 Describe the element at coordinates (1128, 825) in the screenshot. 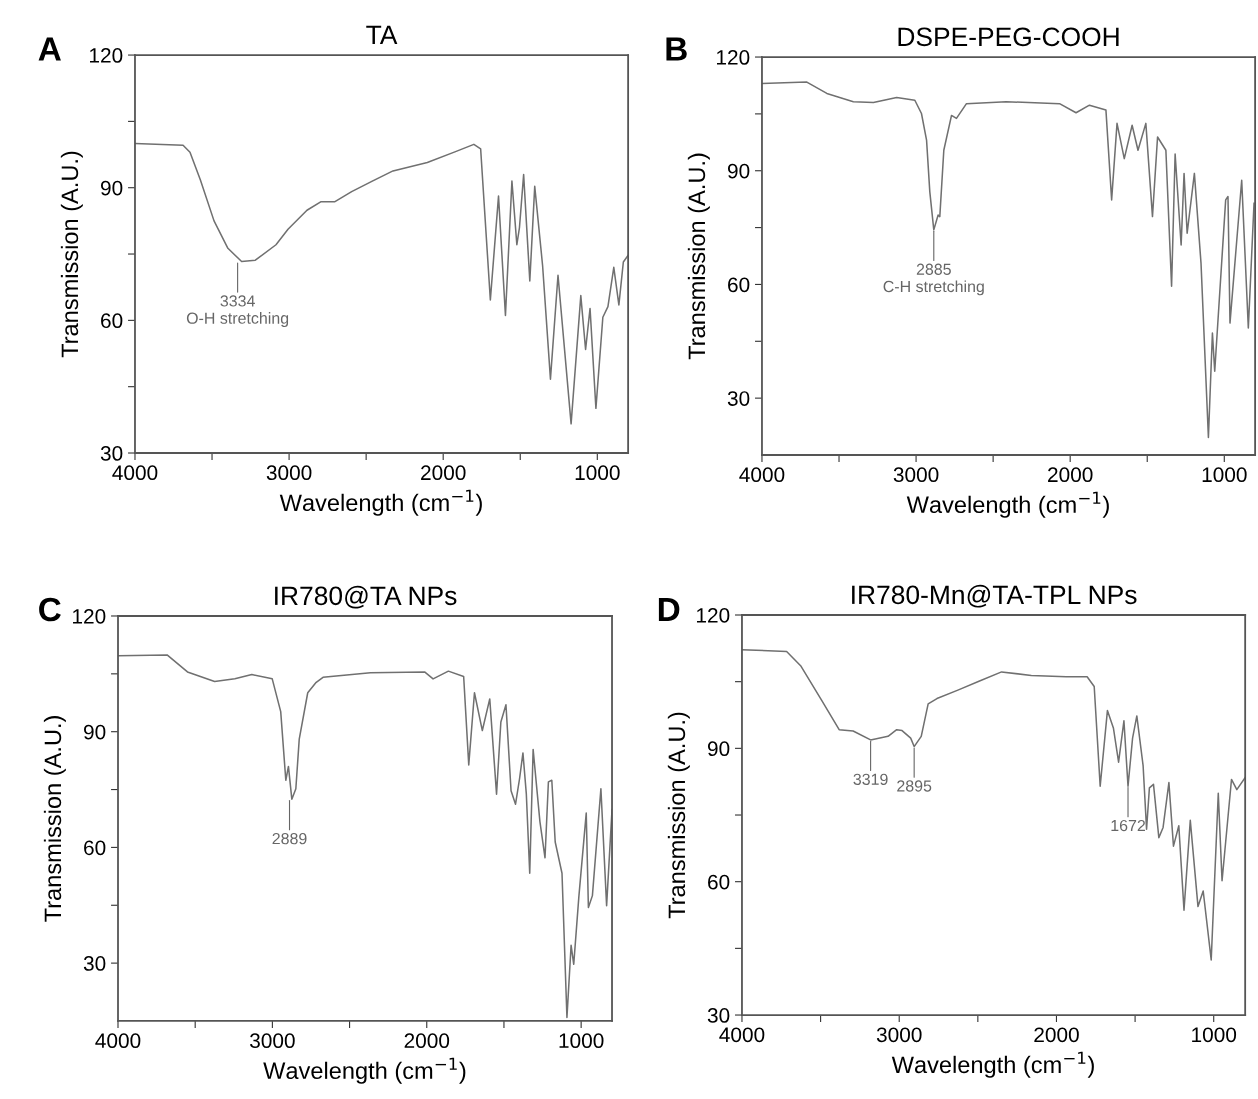

I see `annotation: 1672` at that location.